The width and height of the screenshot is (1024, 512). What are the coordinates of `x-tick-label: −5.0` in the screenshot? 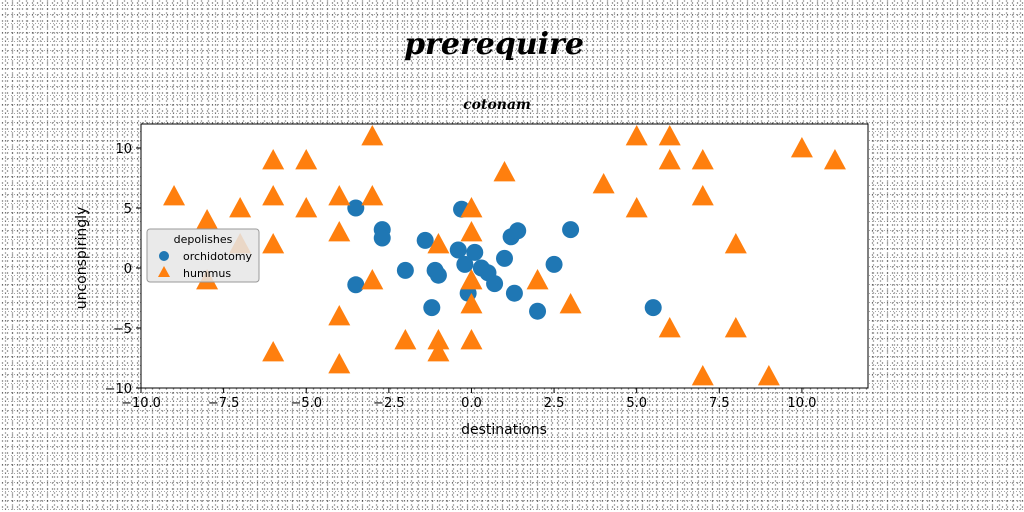 It's located at (306, 403).